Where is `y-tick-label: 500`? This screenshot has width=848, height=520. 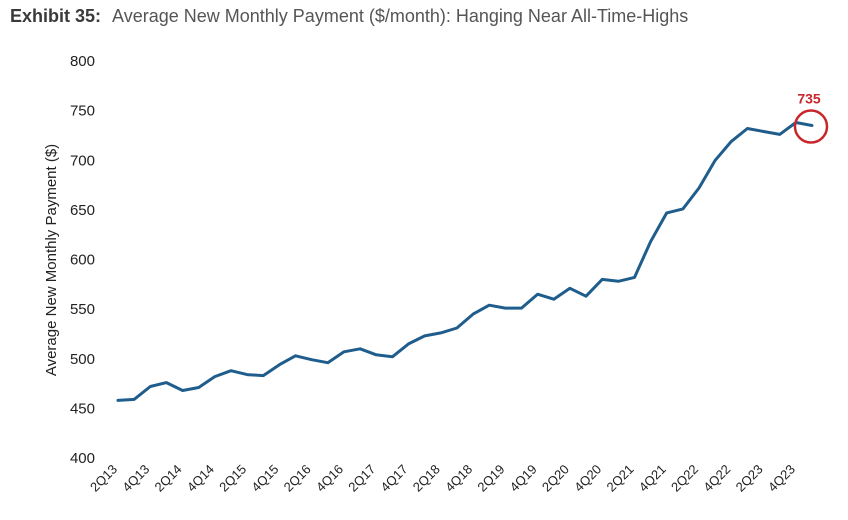 y-tick-label: 500 is located at coordinates (82, 359).